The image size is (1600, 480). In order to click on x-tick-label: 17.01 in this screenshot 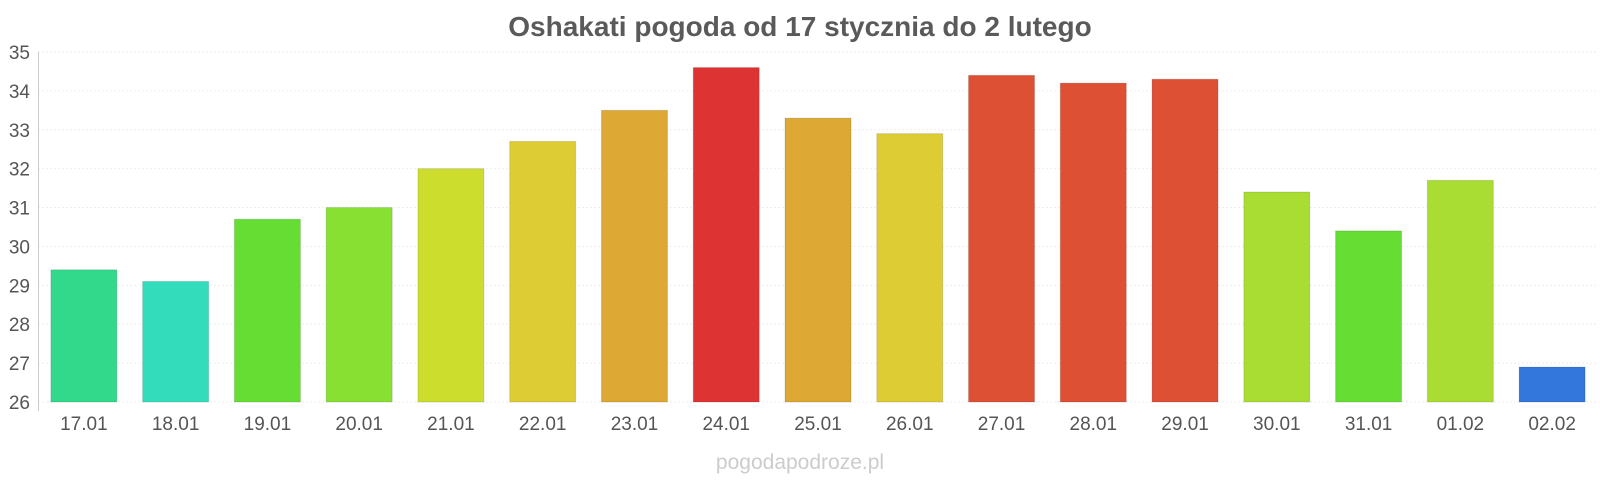, I will do `click(84, 424)`.